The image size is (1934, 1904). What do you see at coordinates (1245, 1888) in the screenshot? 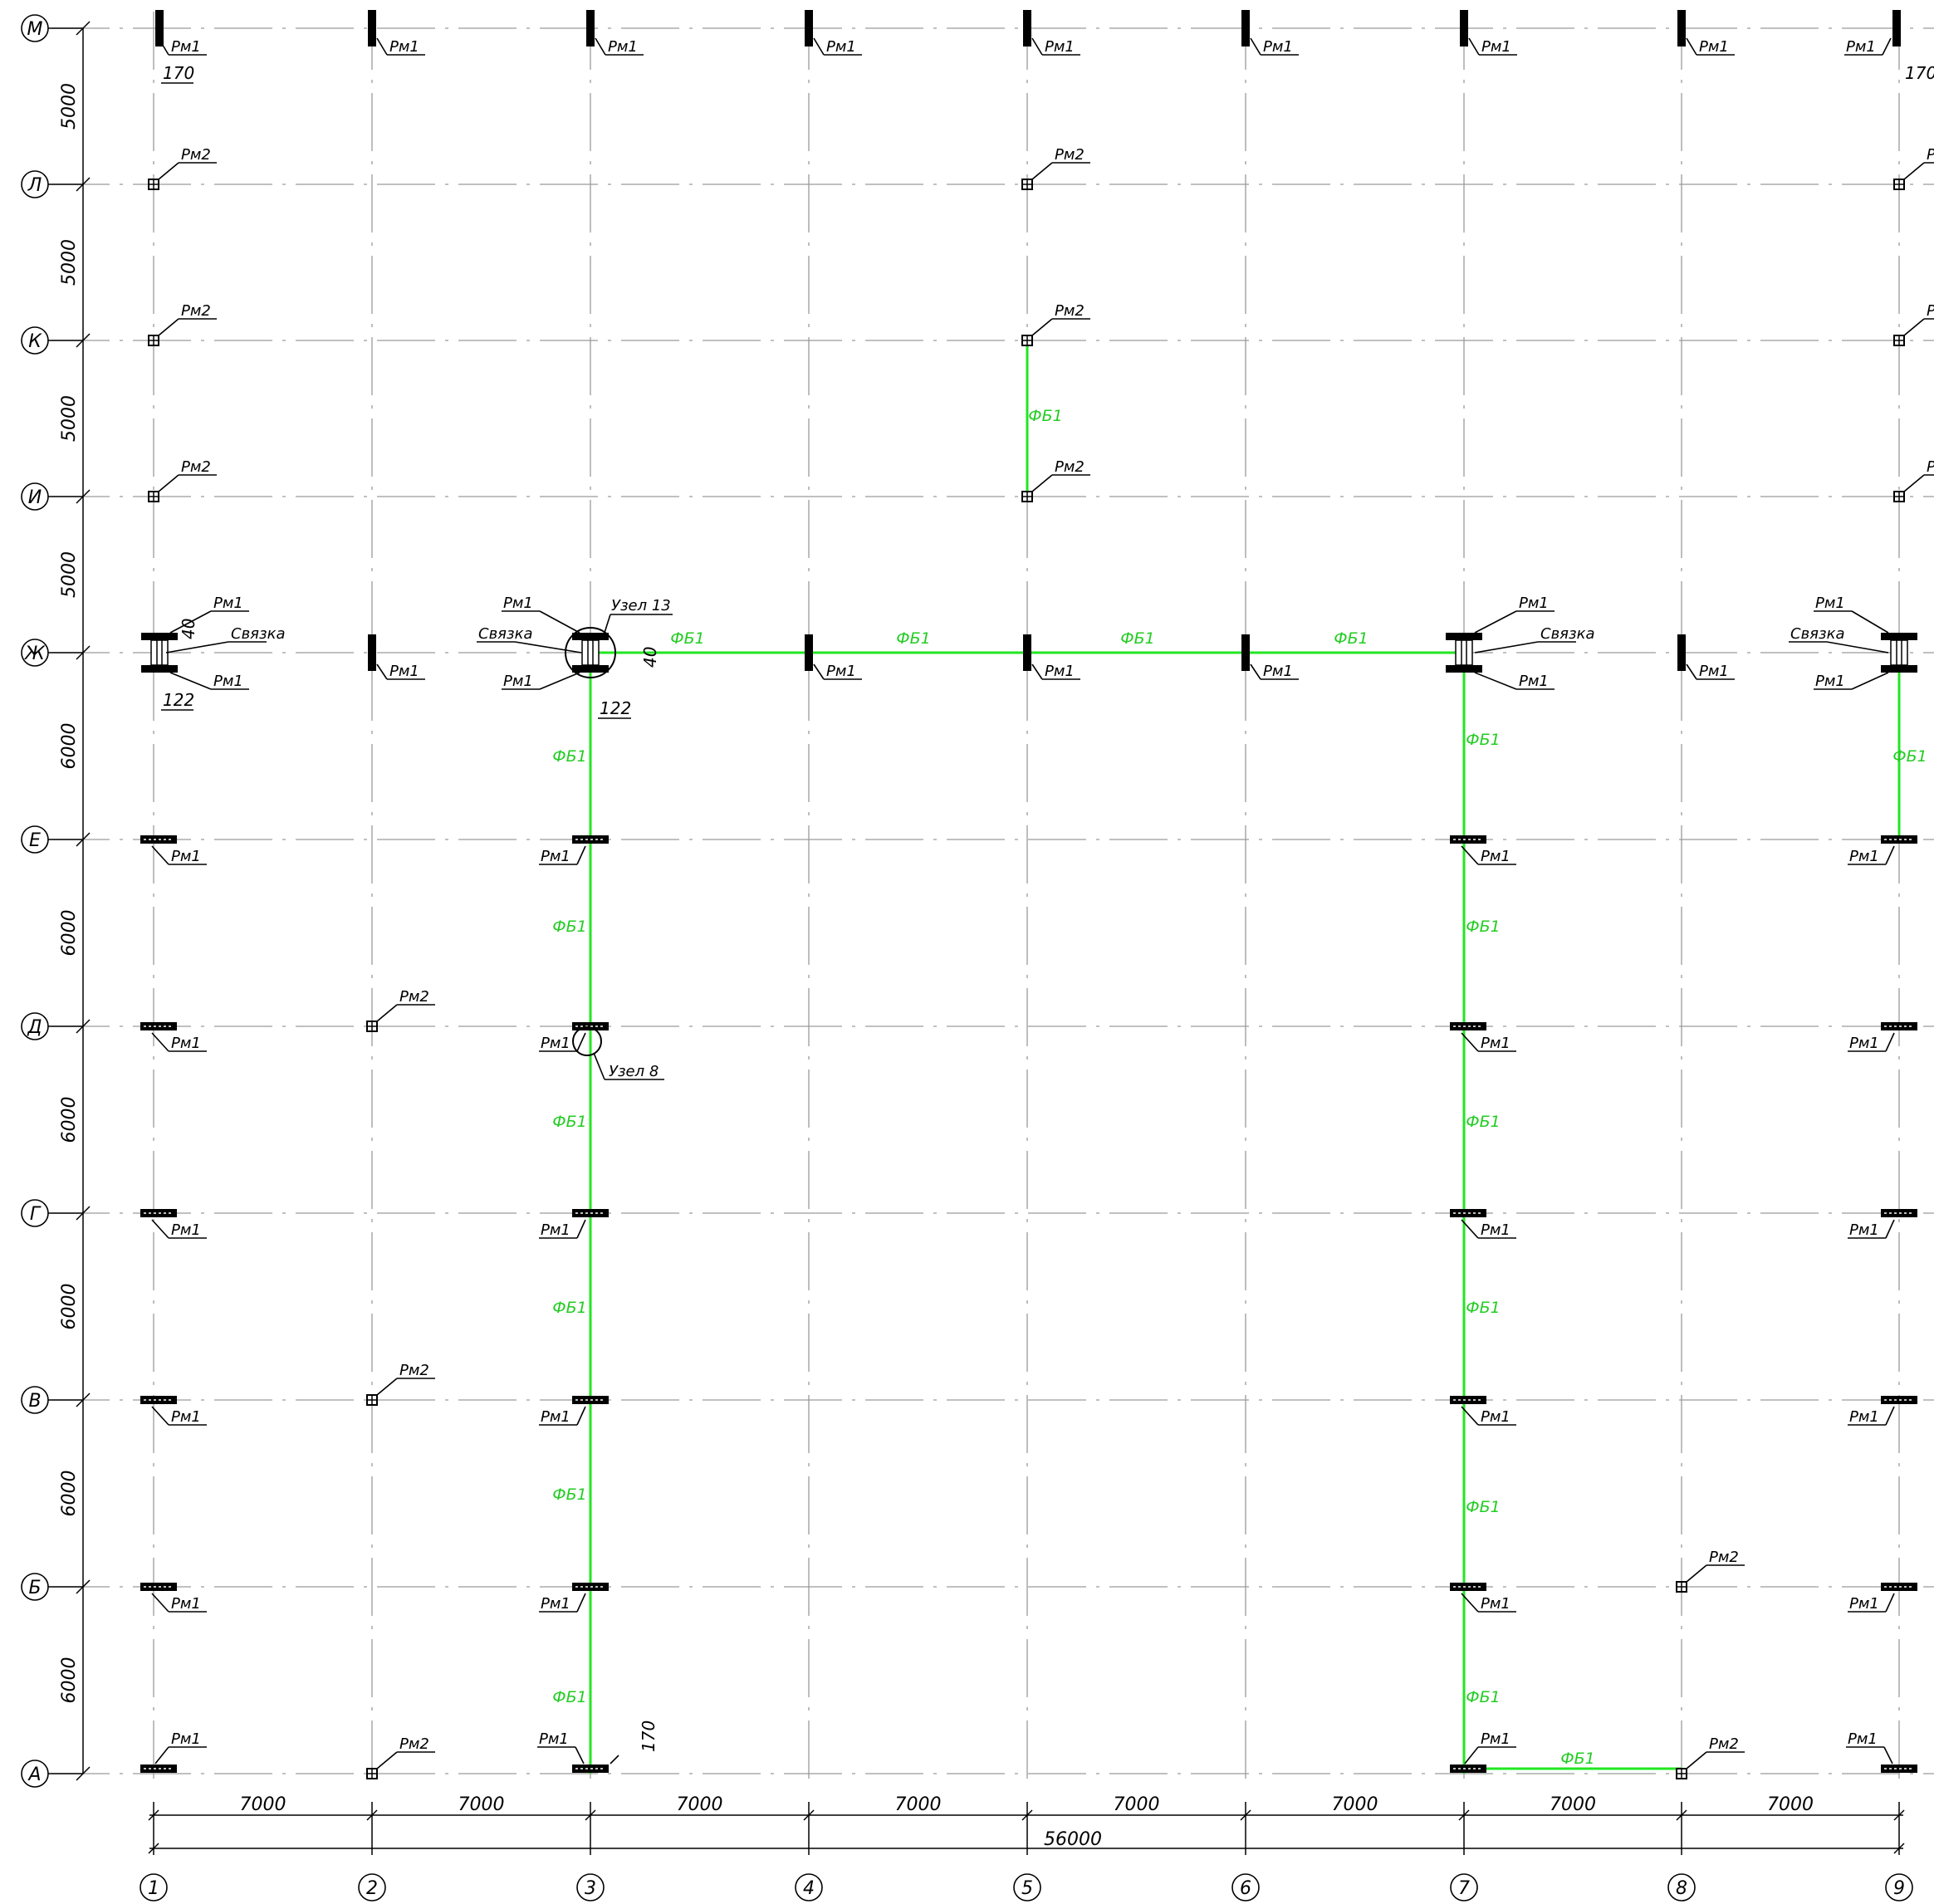
I see `col-axis-label: 6` at bounding box center [1245, 1888].